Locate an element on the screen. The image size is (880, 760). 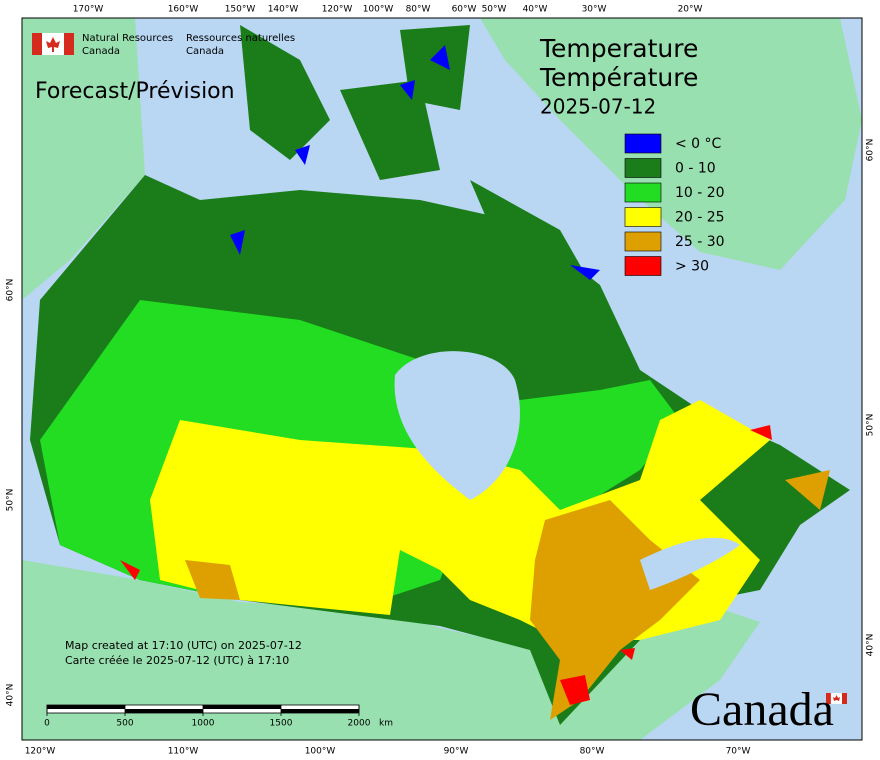
graticule-label: 150°W is located at coordinates (240, 10).